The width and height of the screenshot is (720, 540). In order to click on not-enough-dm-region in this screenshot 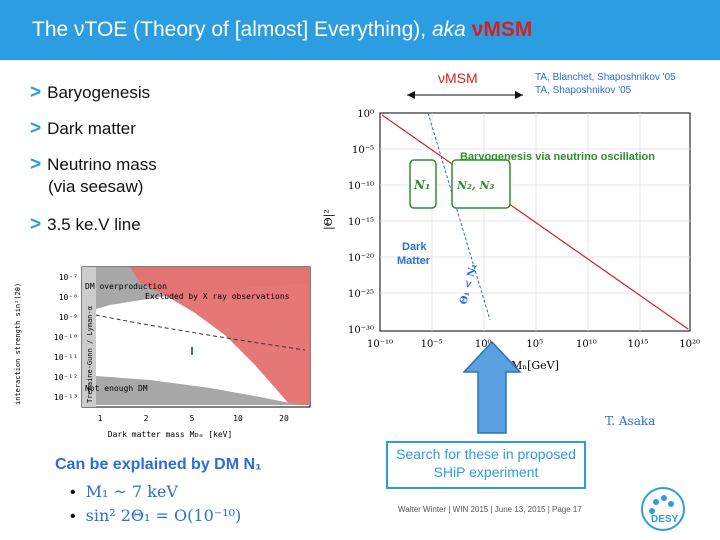, I will do `click(191, 390)`.